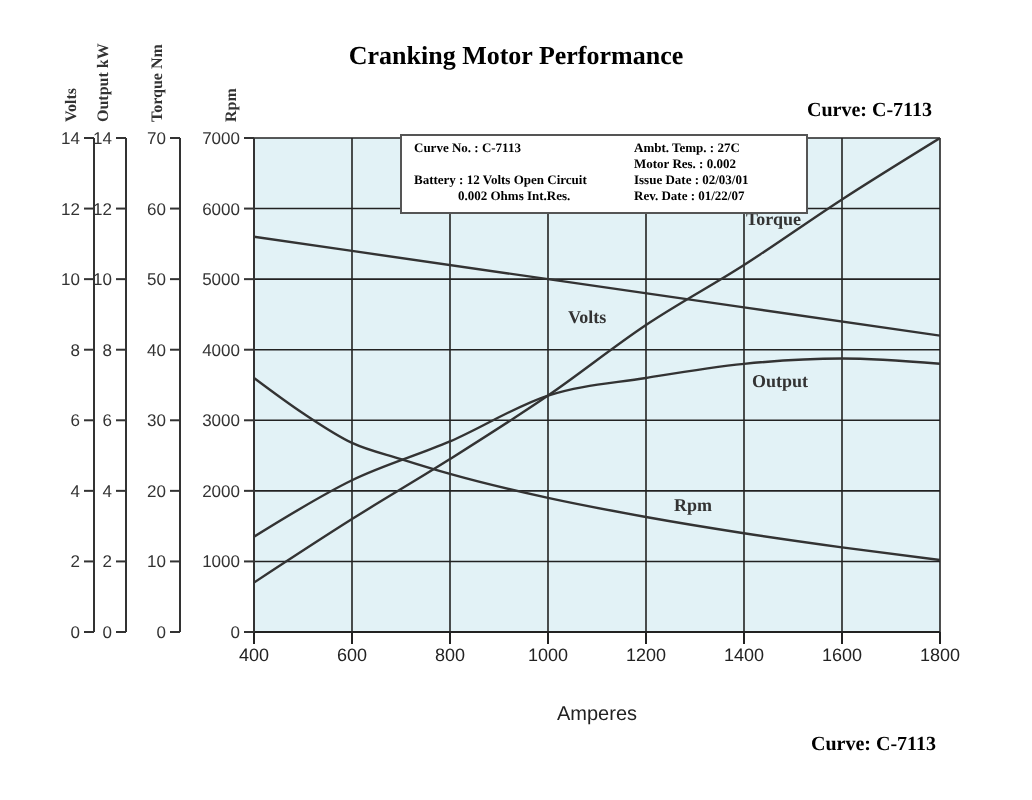  I want to click on text: 4, so click(75, 490).